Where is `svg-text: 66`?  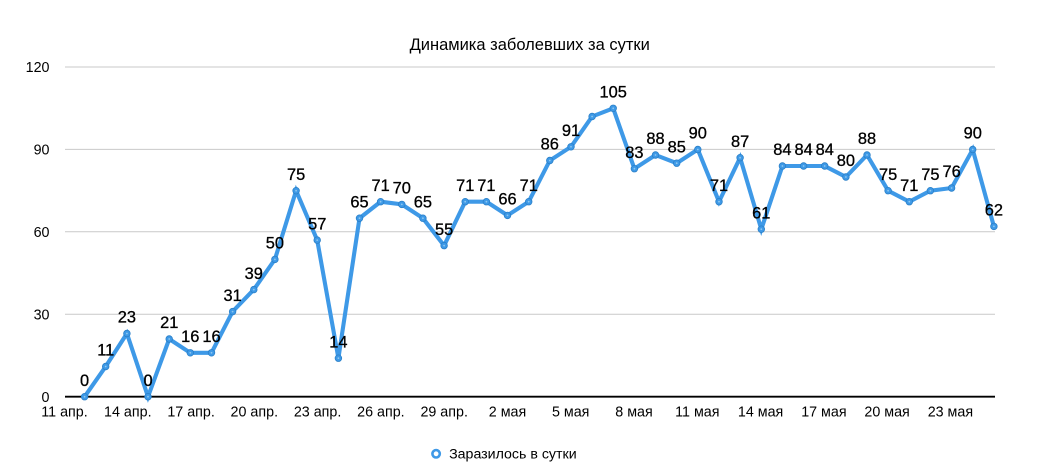
svg-text: 66 is located at coordinates (507, 200).